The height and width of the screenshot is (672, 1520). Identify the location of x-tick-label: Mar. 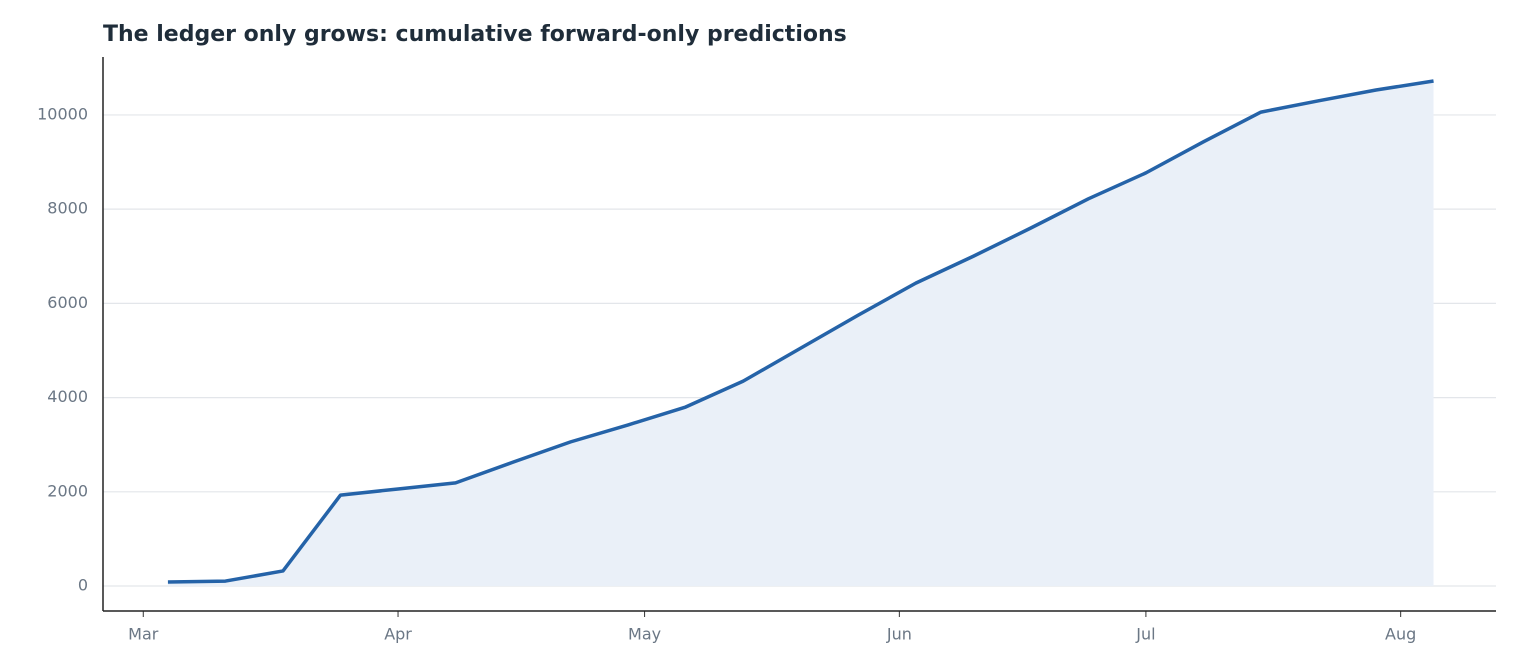
(143, 634).